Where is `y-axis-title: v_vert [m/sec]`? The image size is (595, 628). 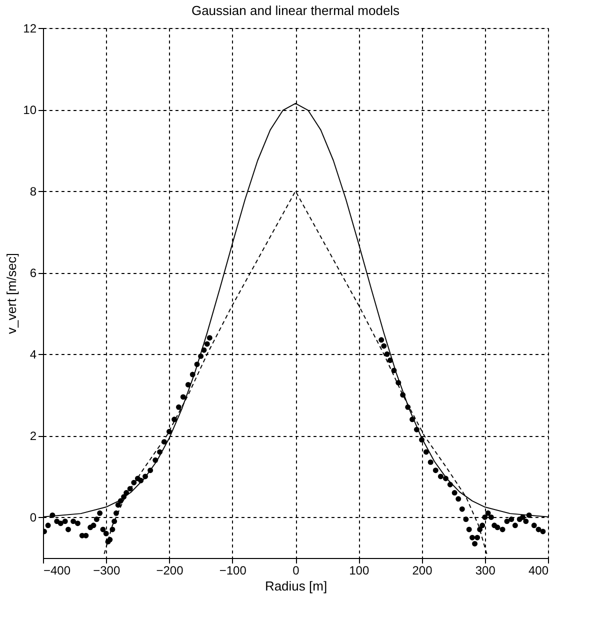 y-axis-title: v_vert [m/sec] is located at coordinates (12, 293).